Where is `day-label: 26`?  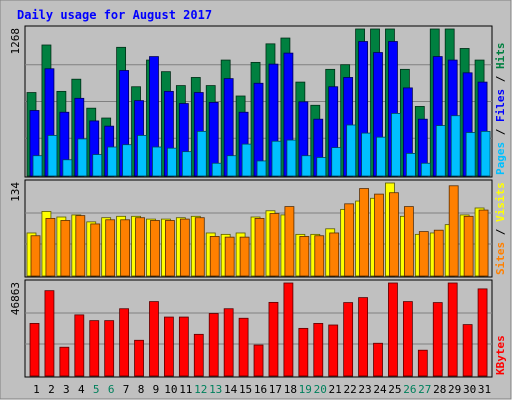
day-label: 26 is located at coordinates (409, 389).